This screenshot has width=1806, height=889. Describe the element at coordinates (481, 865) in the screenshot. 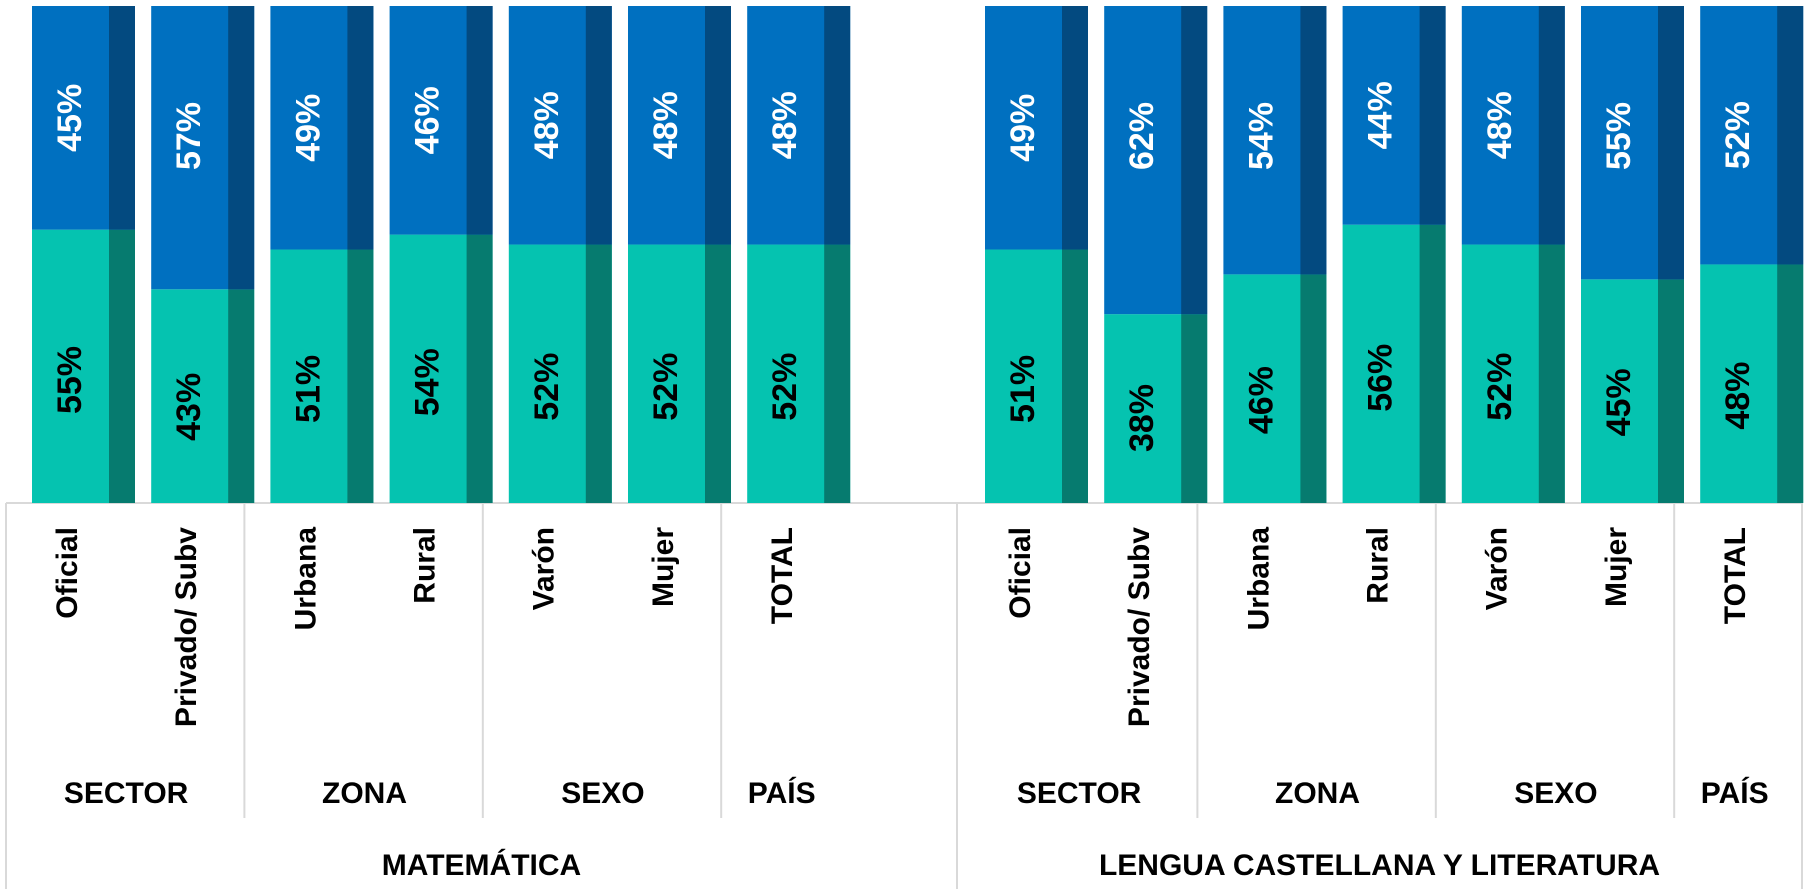

I see `group-label: MATEMÁTICA` at that location.